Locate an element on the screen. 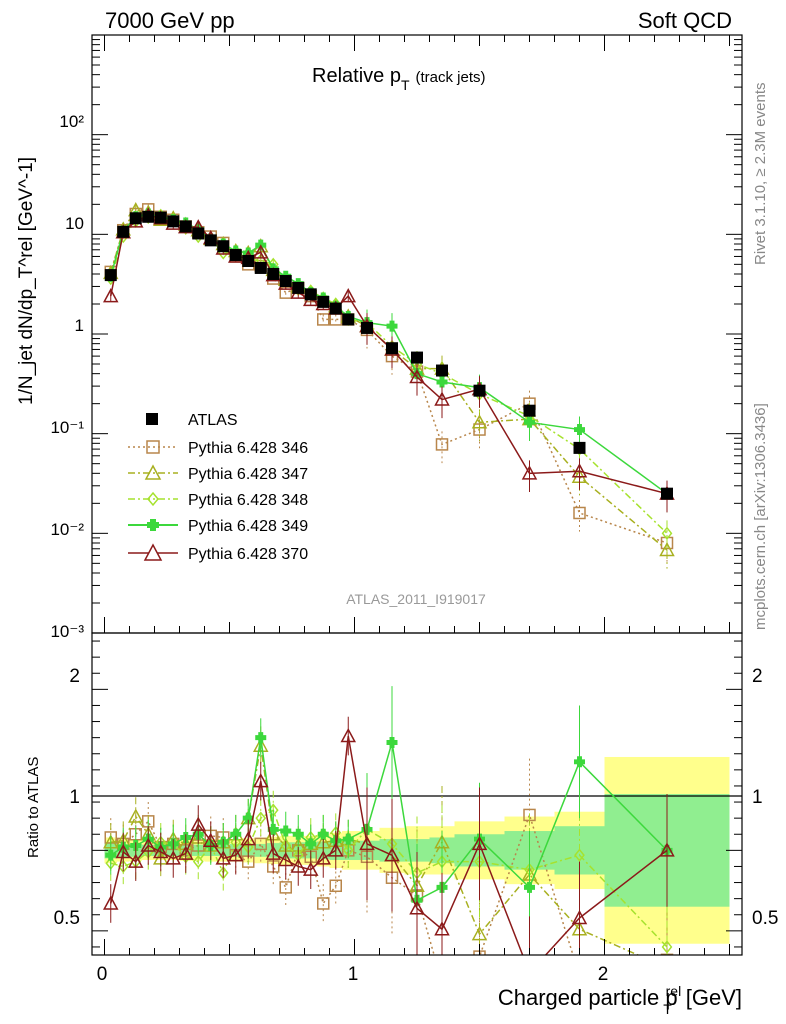  main-title: Relative pT (track jets) is located at coordinates (399, 79).